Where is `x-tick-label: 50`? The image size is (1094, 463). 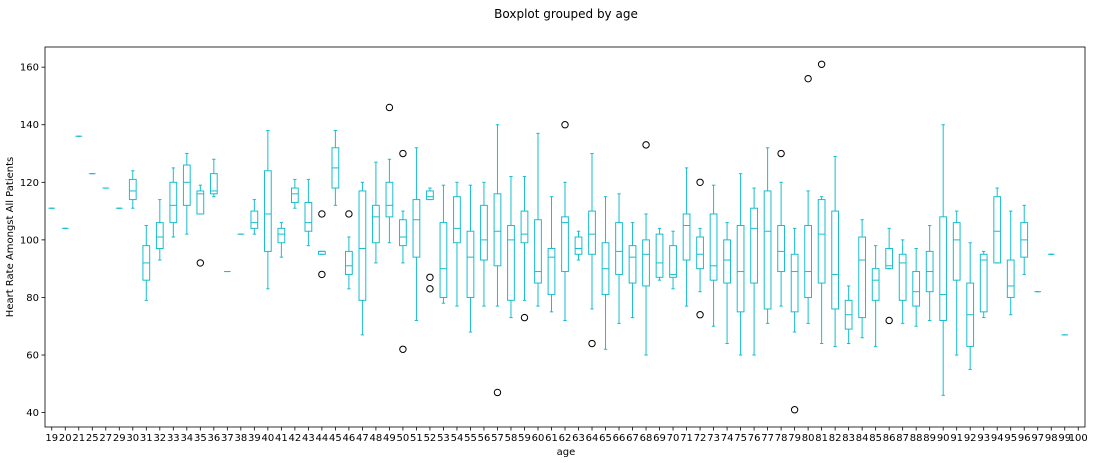 x-tick-label: 50 is located at coordinates (403, 438).